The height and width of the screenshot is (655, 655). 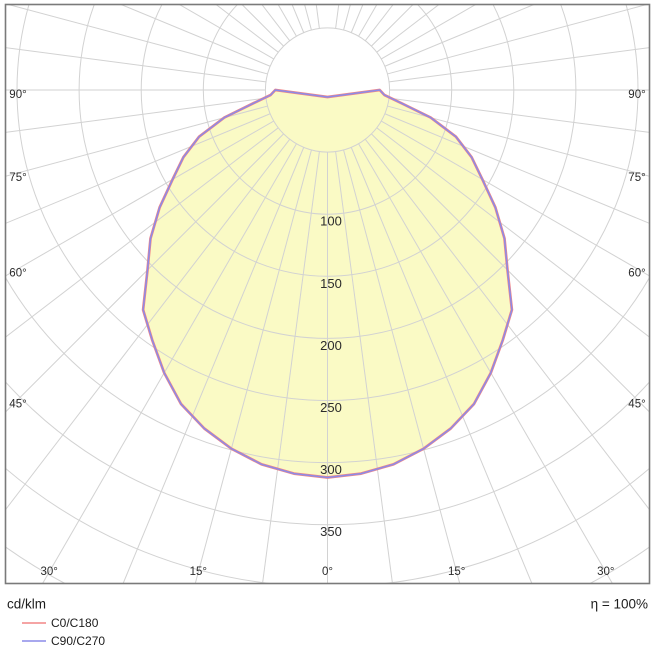 What do you see at coordinates (78, 641) in the screenshot?
I see `legend-label-c90-c270: C90/C270` at bounding box center [78, 641].